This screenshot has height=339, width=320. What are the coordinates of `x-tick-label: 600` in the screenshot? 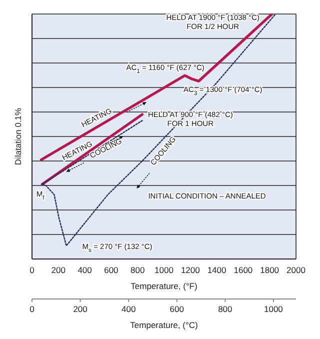 It's located at (111, 270).